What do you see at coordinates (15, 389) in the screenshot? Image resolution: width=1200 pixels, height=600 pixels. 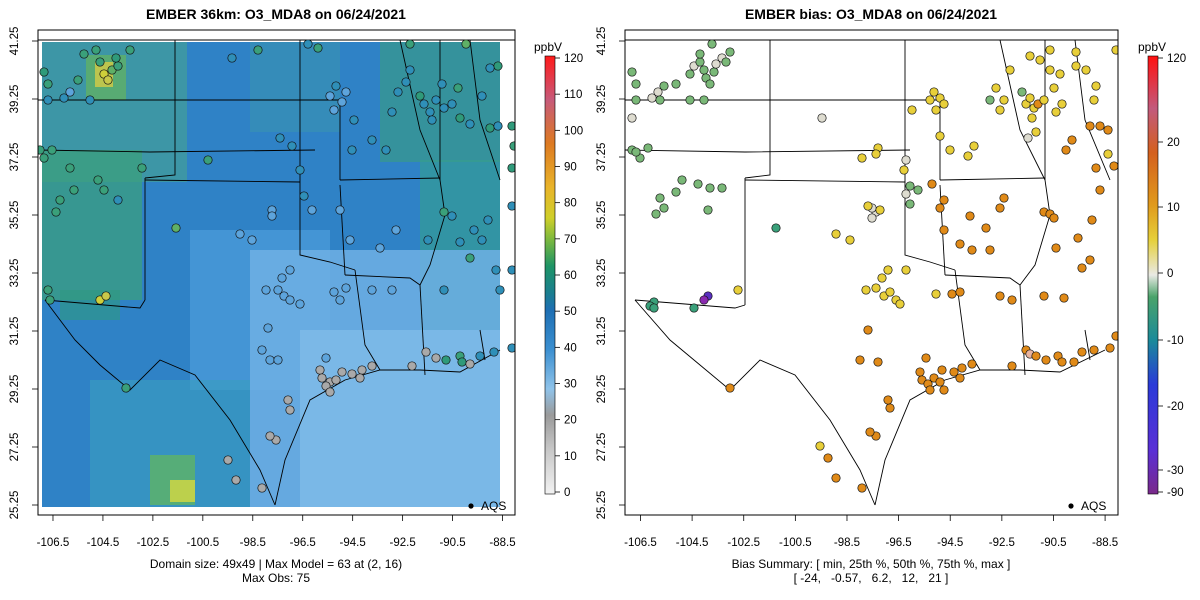 I see `y-tick-label: 29.25` at bounding box center [15, 389].